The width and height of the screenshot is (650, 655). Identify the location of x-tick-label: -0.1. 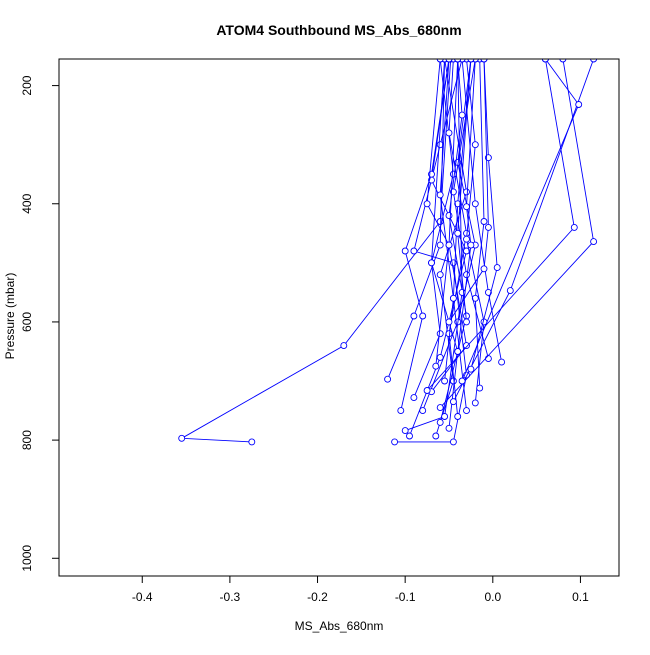
(405, 597).